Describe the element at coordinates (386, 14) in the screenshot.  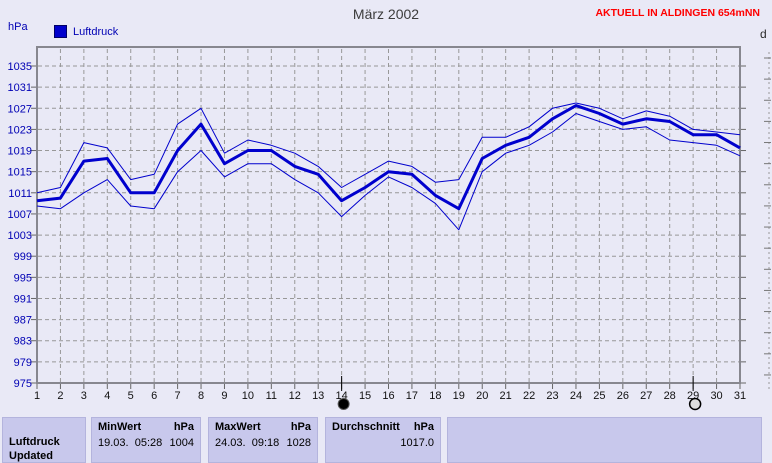
I see `page-title: März 2002` at that location.